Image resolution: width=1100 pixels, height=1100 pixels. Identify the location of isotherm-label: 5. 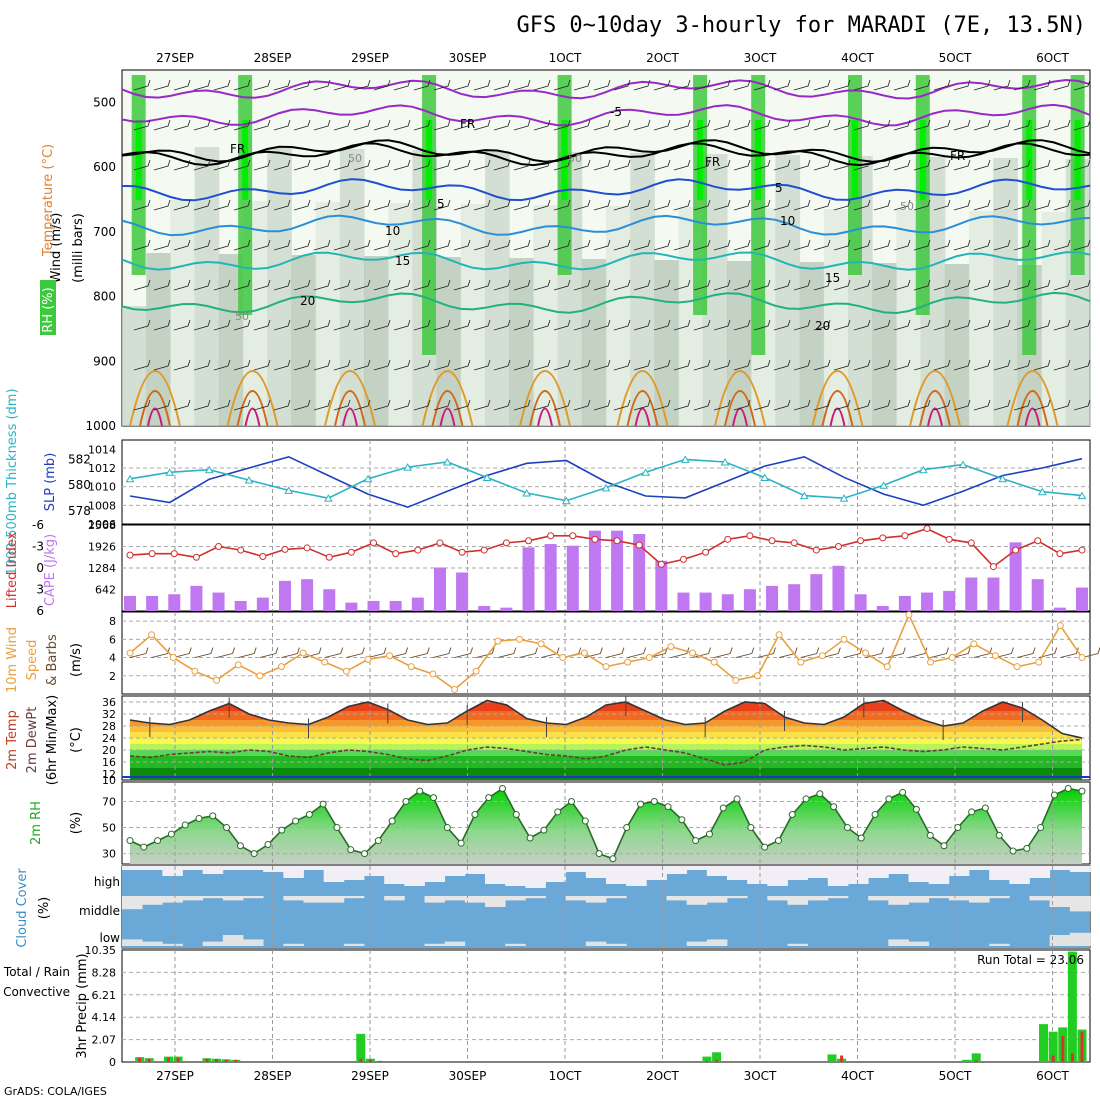
(779, 188).